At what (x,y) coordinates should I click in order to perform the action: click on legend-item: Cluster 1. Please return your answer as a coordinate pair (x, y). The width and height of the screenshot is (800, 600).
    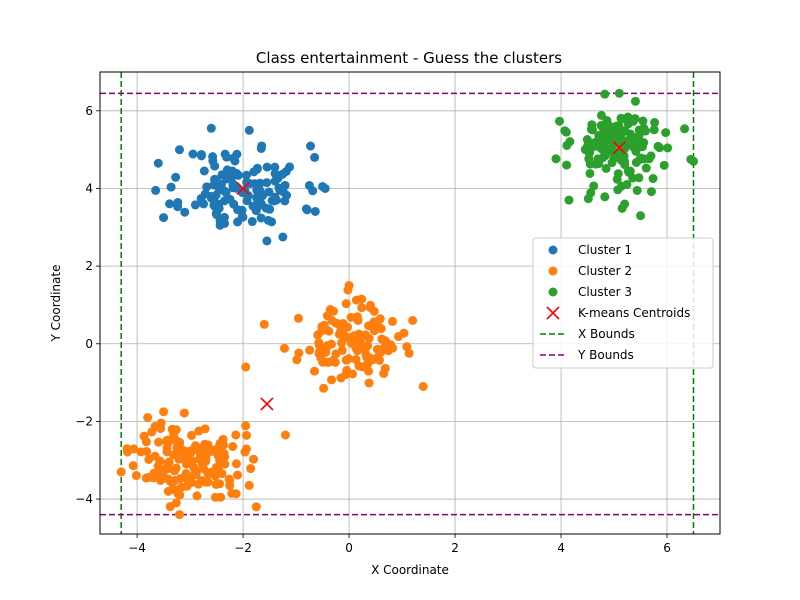
    Looking at the image, I should click on (590, 250).